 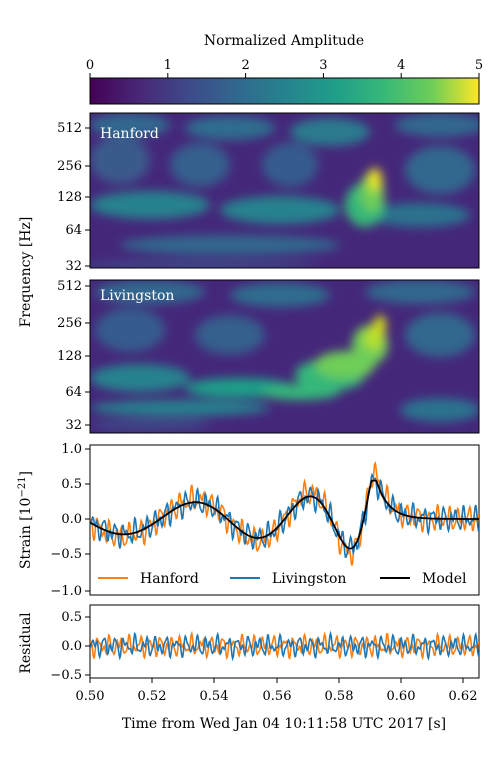 I want to click on cb-tick-label: 1, so click(x=168, y=65).